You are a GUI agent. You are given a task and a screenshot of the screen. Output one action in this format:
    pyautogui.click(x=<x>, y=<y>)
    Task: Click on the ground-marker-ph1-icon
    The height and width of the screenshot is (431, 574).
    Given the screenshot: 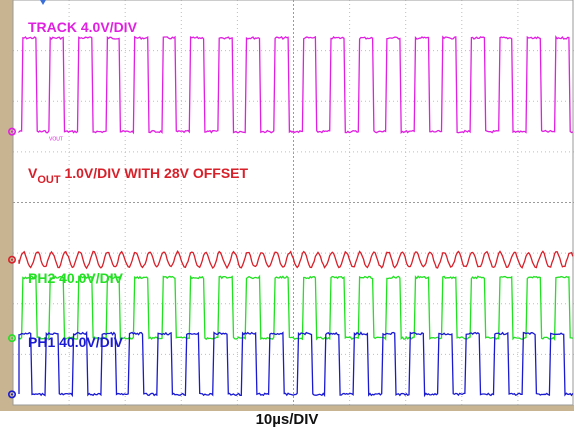 What is the action you would take?
    pyautogui.click(x=12, y=394)
    